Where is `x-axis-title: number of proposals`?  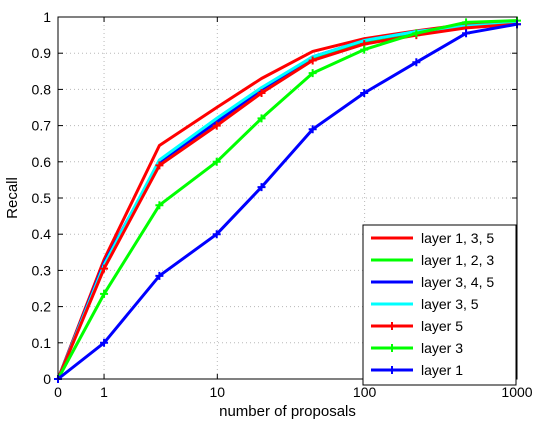
x-axis-title: number of proposals is located at coordinates (287, 411).